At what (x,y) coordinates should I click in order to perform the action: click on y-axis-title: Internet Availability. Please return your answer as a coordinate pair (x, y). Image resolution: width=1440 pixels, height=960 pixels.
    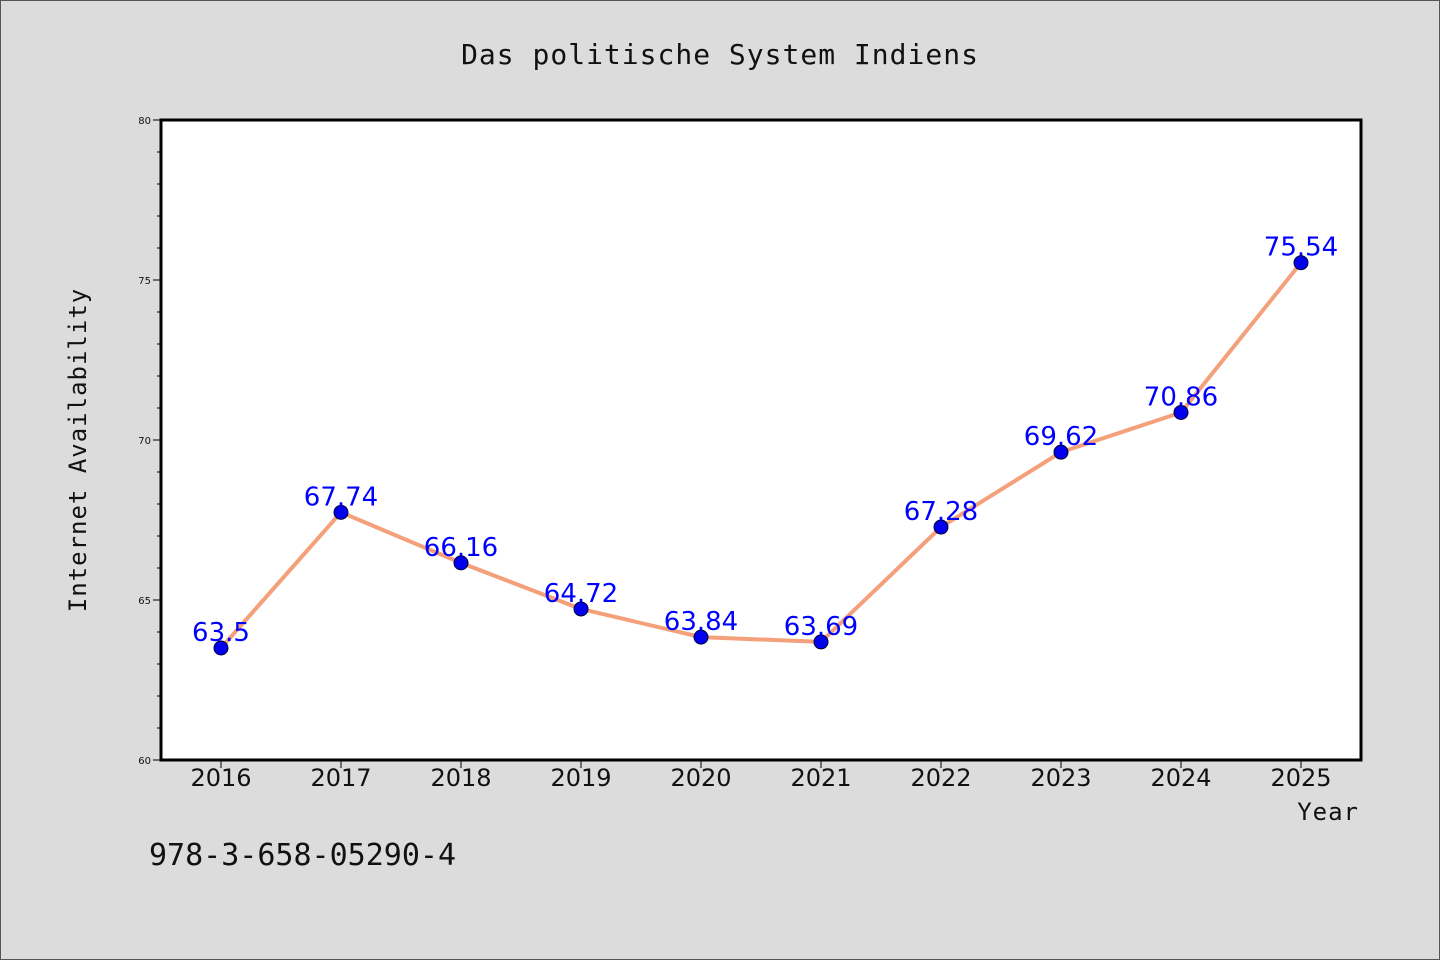
    Looking at the image, I should click on (78, 450).